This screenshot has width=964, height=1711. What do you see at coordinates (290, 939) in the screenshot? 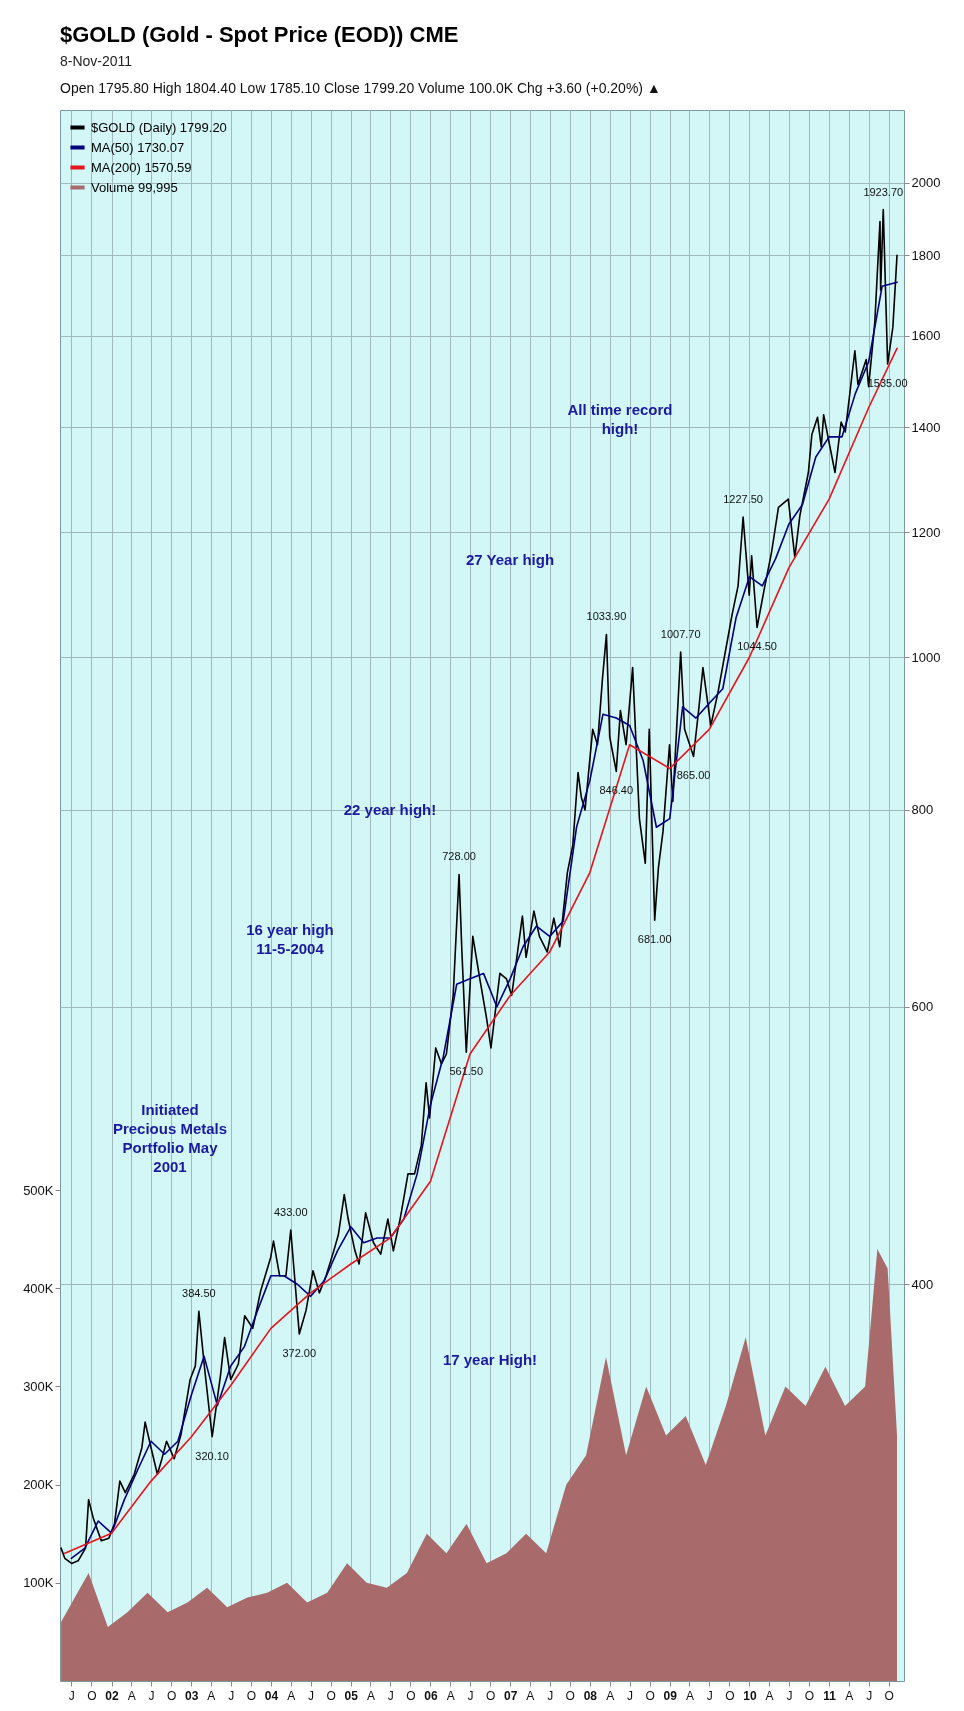
I see `annotation: 16 year high 11-5-2004` at bounding box center [290, 939].